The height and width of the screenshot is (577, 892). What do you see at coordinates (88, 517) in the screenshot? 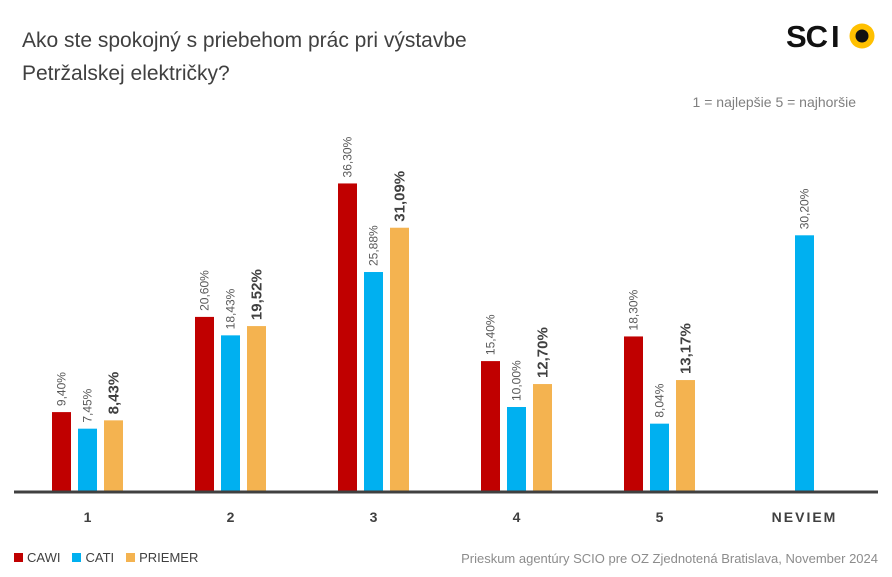
I see `category-label-1: 1` at bounding box center [88, 517].